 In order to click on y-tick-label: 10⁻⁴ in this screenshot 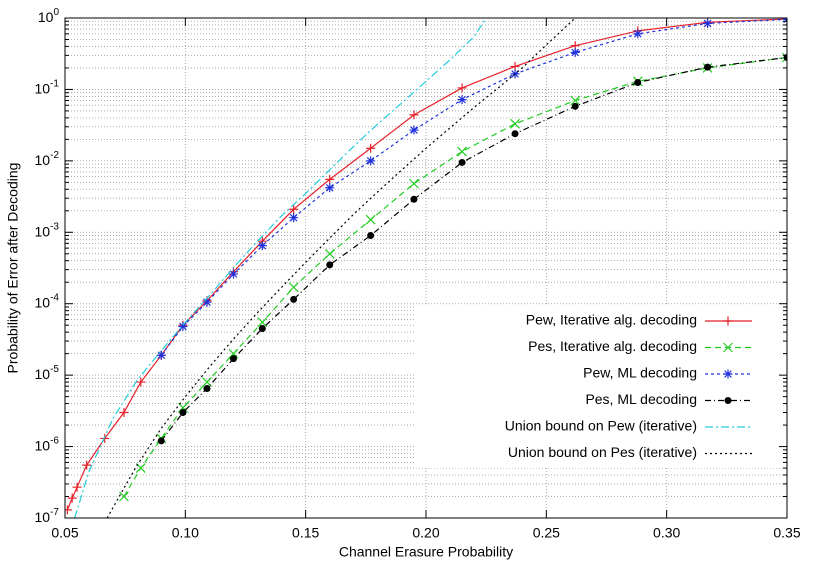, I will do `click(47, 301)`.